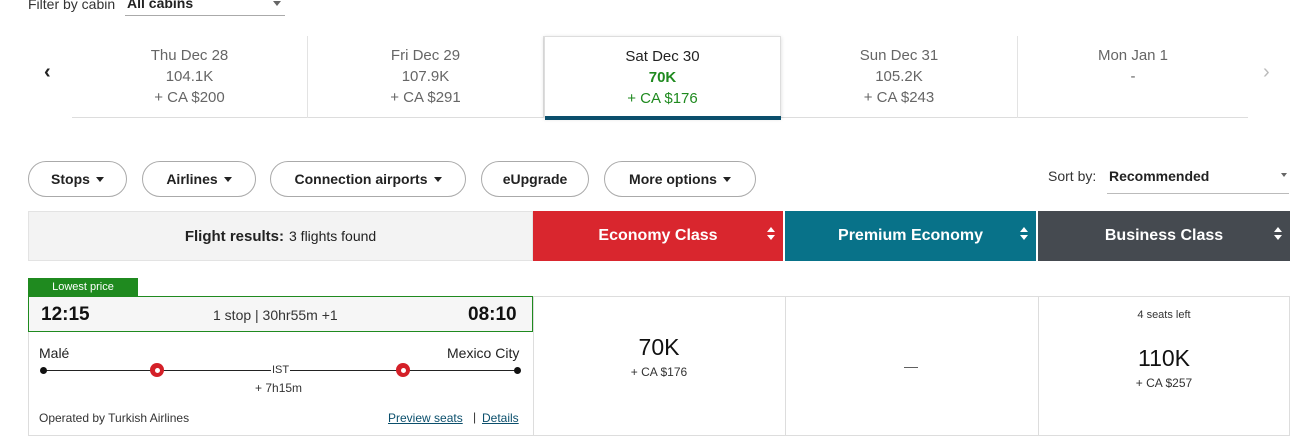  Describe the element at coordinates (517, 370) in the screenshot. I see `destination-dot-icon` at that location.